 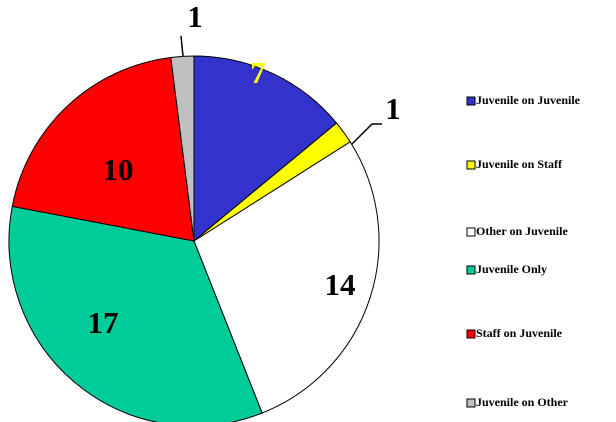 What do you see at coordinates (340, 284) in the screenshot?
I see `data-label: 14` at bounding box center [340, 284].